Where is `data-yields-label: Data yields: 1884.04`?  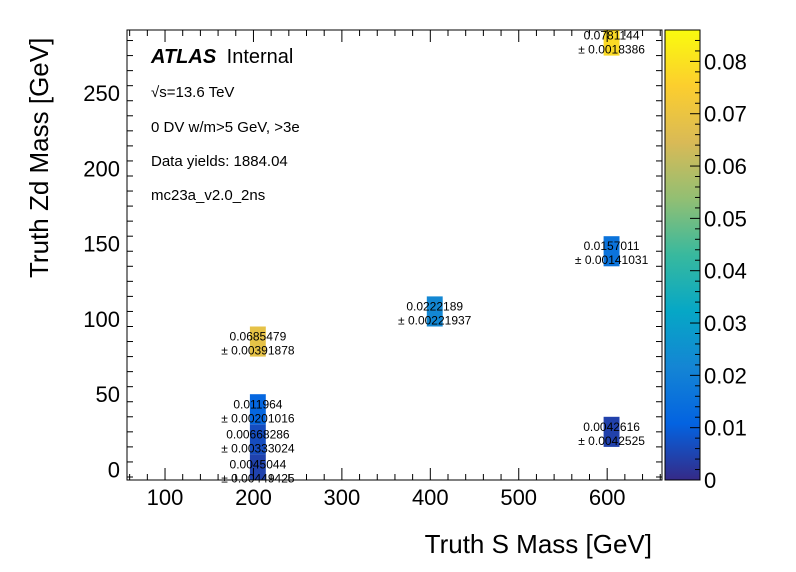 data-yields-label: Data yields: 1884.04 is located at coordinates (219, 161).